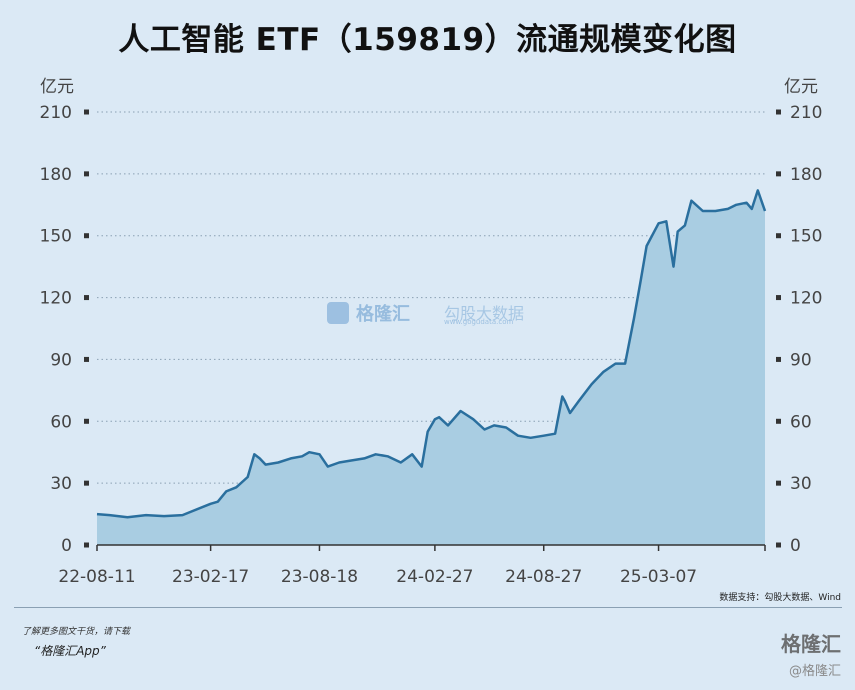 Image resolution: width=855 pixels, height=690 pixels. What do you see at coordinates (806, 113) in the screenshot?
I see `y-tick-label-right: 210` at bounding box center [806, 113].